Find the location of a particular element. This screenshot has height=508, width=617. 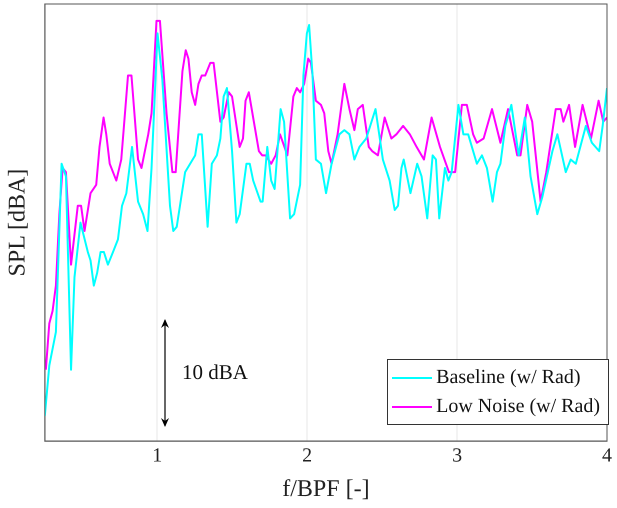

legend-label: Baseline (w/ Rad) is located at coordinates (508, 377).